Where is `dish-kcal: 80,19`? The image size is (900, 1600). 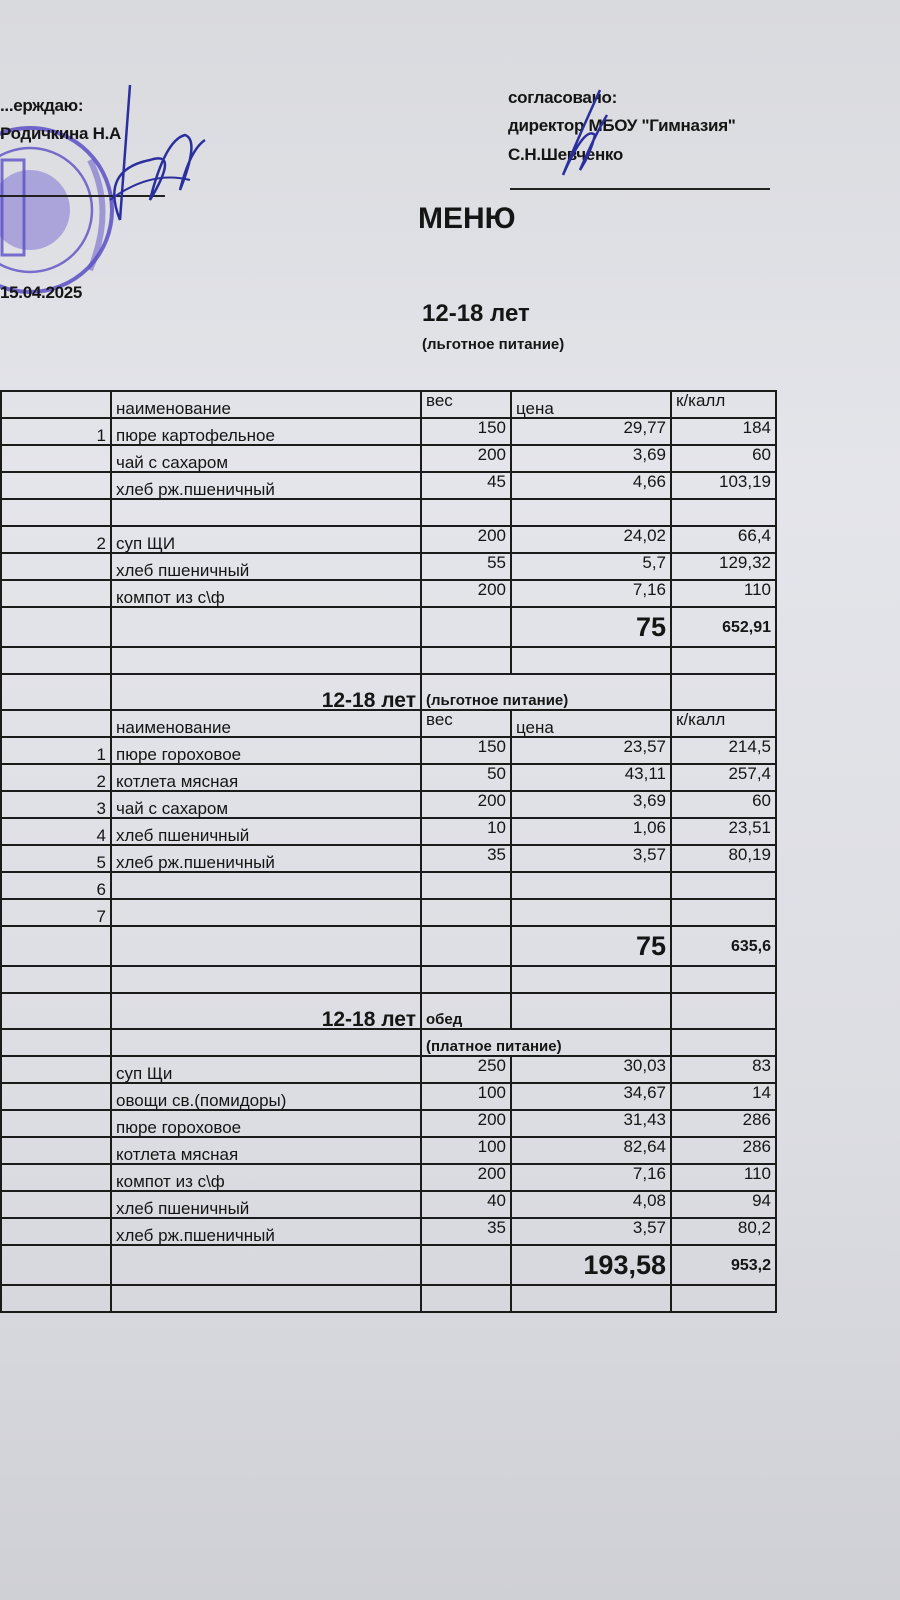
dish-kcal: 80,19 is located at coordinates (723, 858).